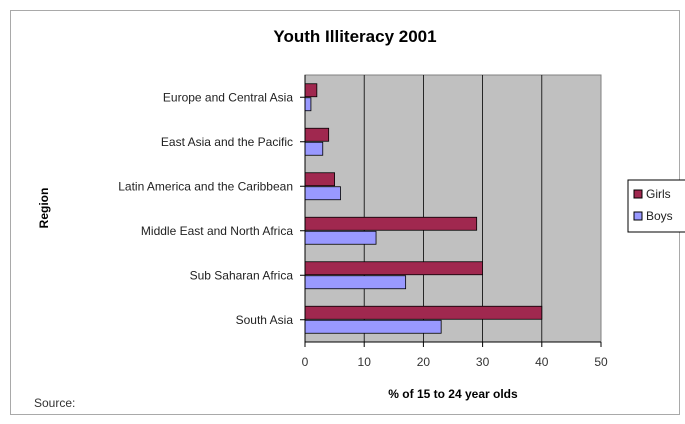  I want to click on category-label: Sub Saharan Africa, so click(242, 275).